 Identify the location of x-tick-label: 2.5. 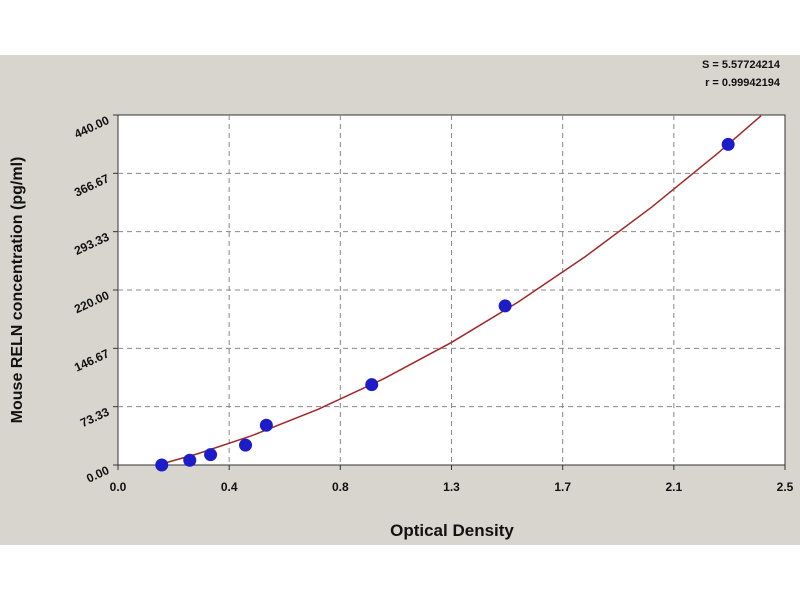
(785, 487).